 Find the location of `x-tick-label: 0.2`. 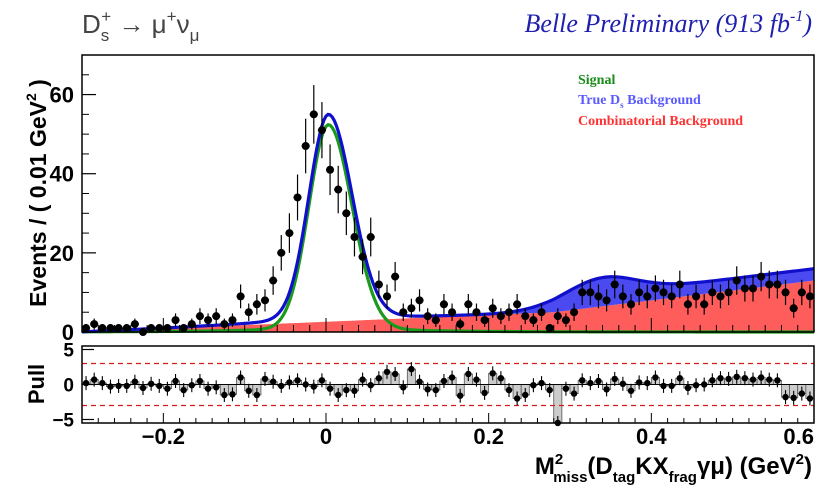

x-tick-label: 0.2 is located at coordinates (488, 436).